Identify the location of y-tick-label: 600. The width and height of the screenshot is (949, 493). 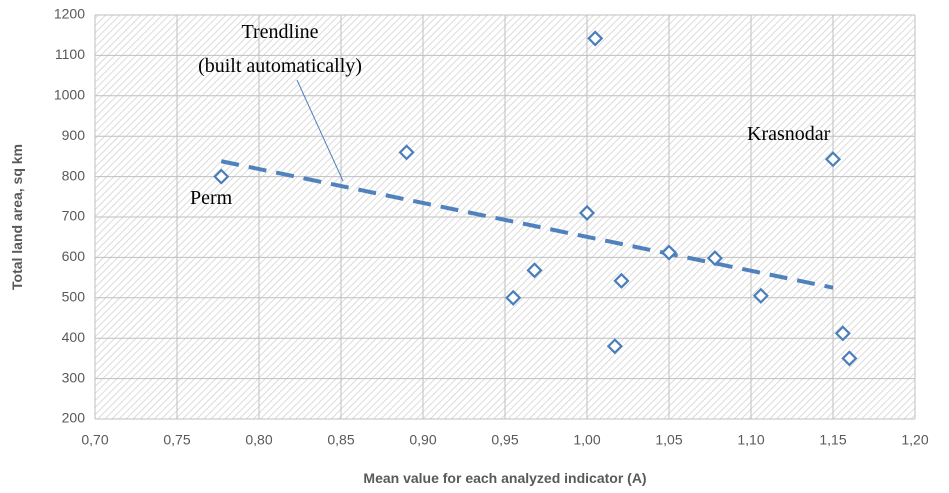
(74, 256).